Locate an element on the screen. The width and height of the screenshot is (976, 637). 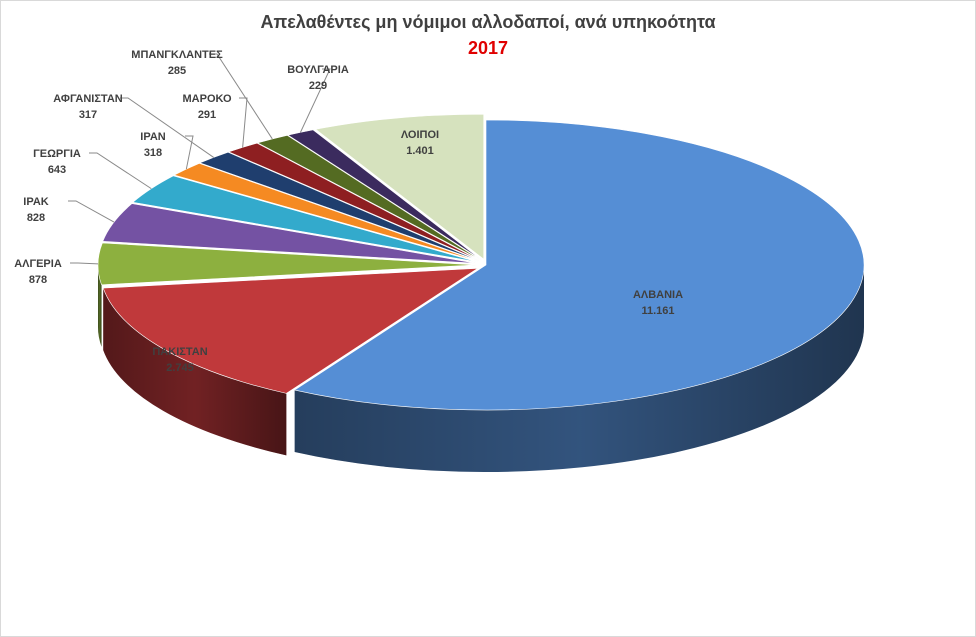
chart-subtitle: 2017 is located at coordinates (488, 48).